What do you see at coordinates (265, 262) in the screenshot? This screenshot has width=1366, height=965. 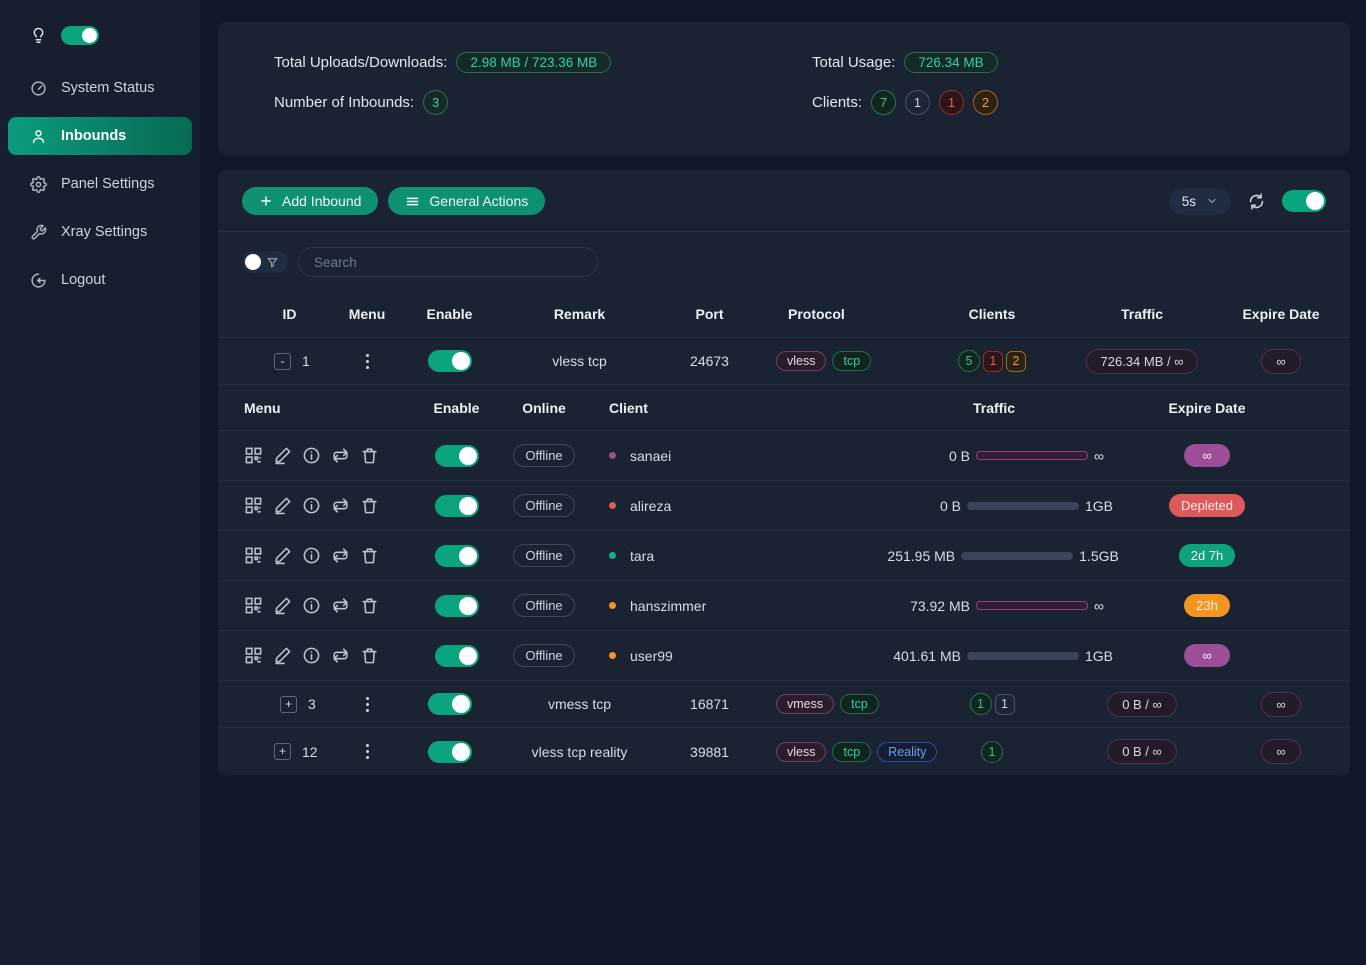 I see `filter-toggle` at bounding box center [265, 262].